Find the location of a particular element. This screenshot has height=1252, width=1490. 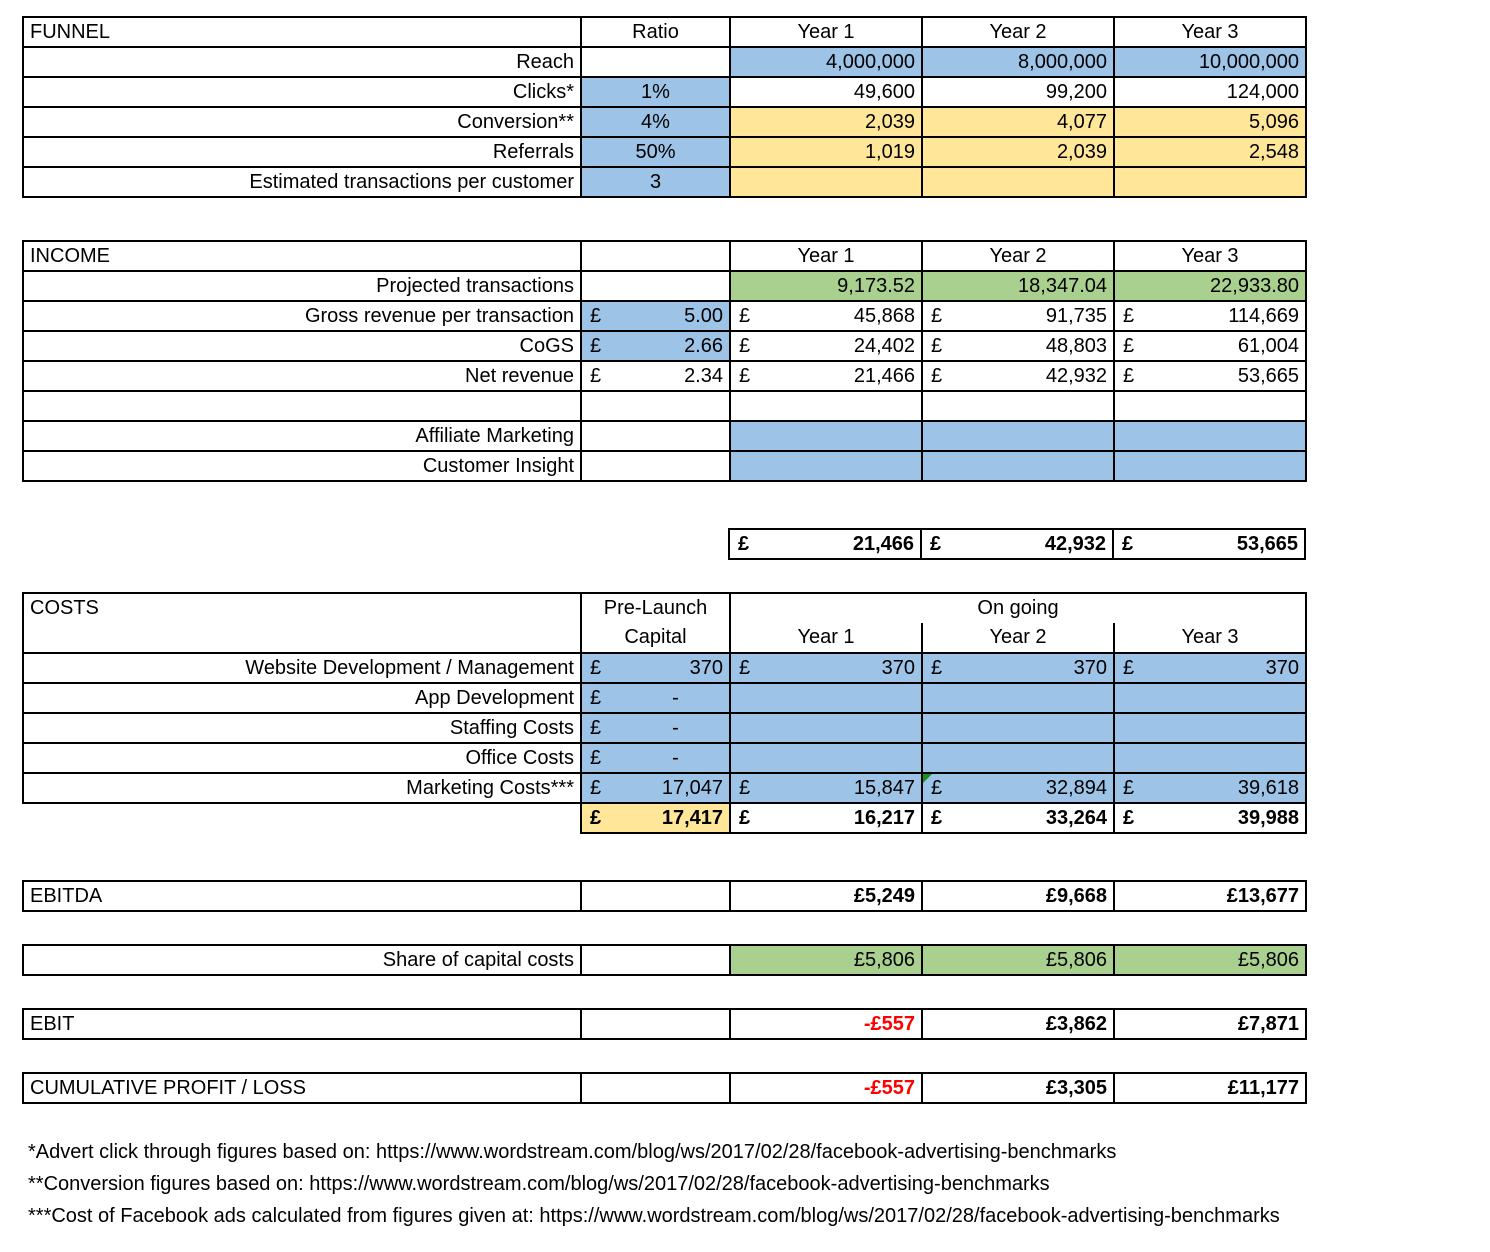

value-cell: £3,305 is located at coordinates (1018, 1088).